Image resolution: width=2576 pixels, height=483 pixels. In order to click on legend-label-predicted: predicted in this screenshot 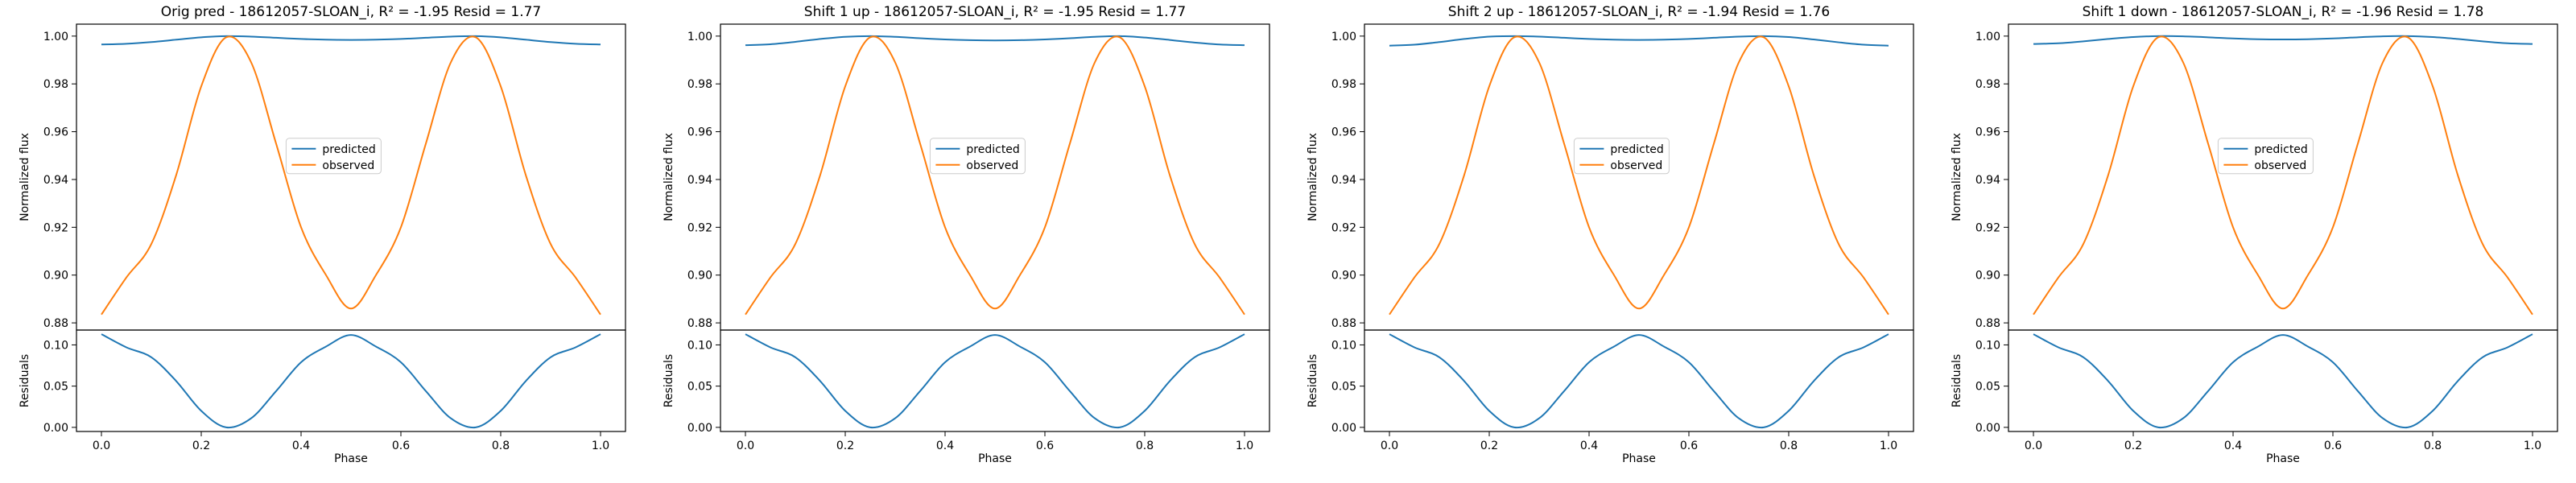, I will do `click(348, 149)`.